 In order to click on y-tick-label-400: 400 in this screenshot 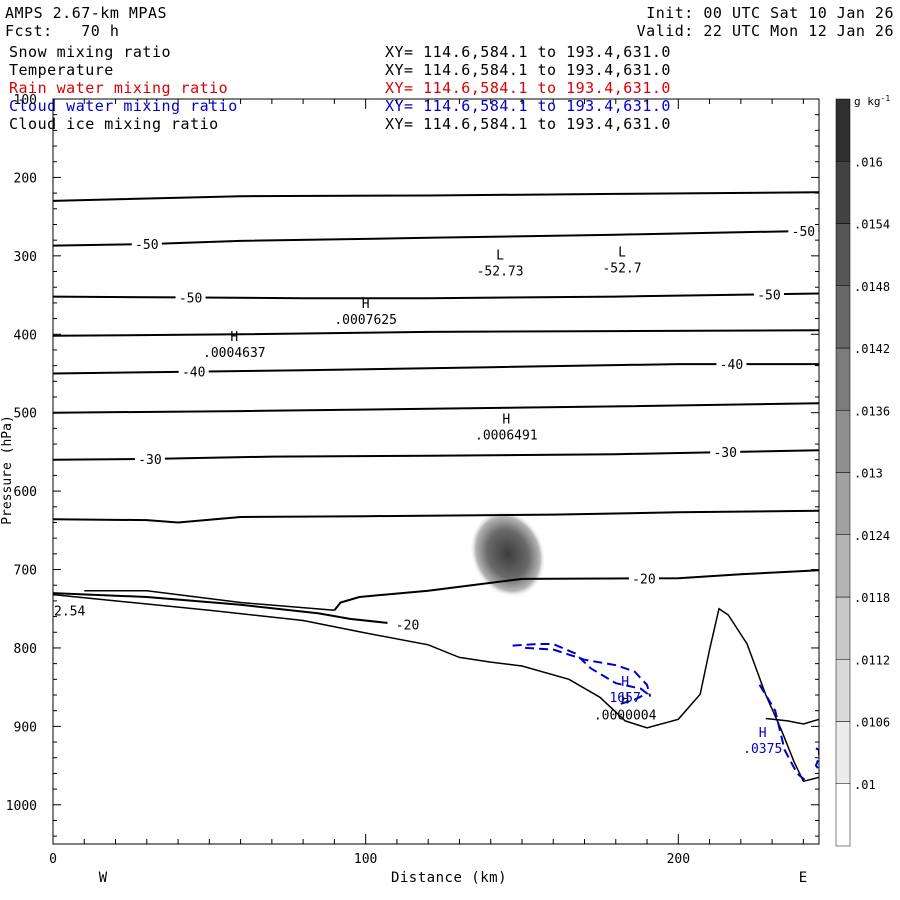, I will do `click(25, 335)`.